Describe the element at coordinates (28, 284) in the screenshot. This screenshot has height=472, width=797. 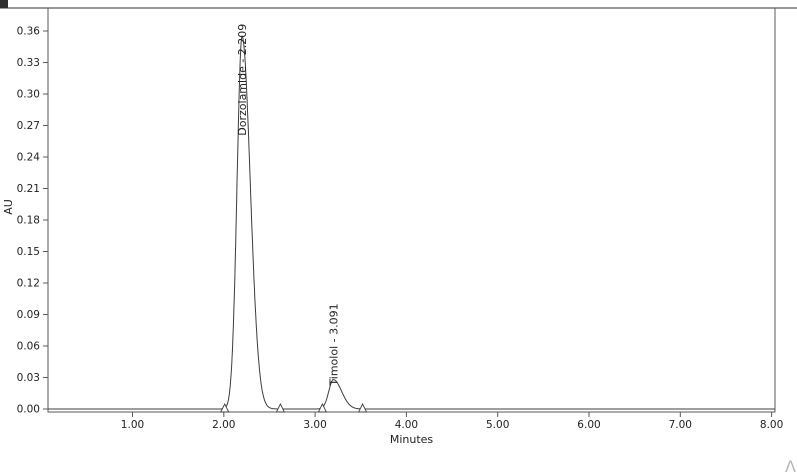
I see `svg-text: 0.12` at that location.